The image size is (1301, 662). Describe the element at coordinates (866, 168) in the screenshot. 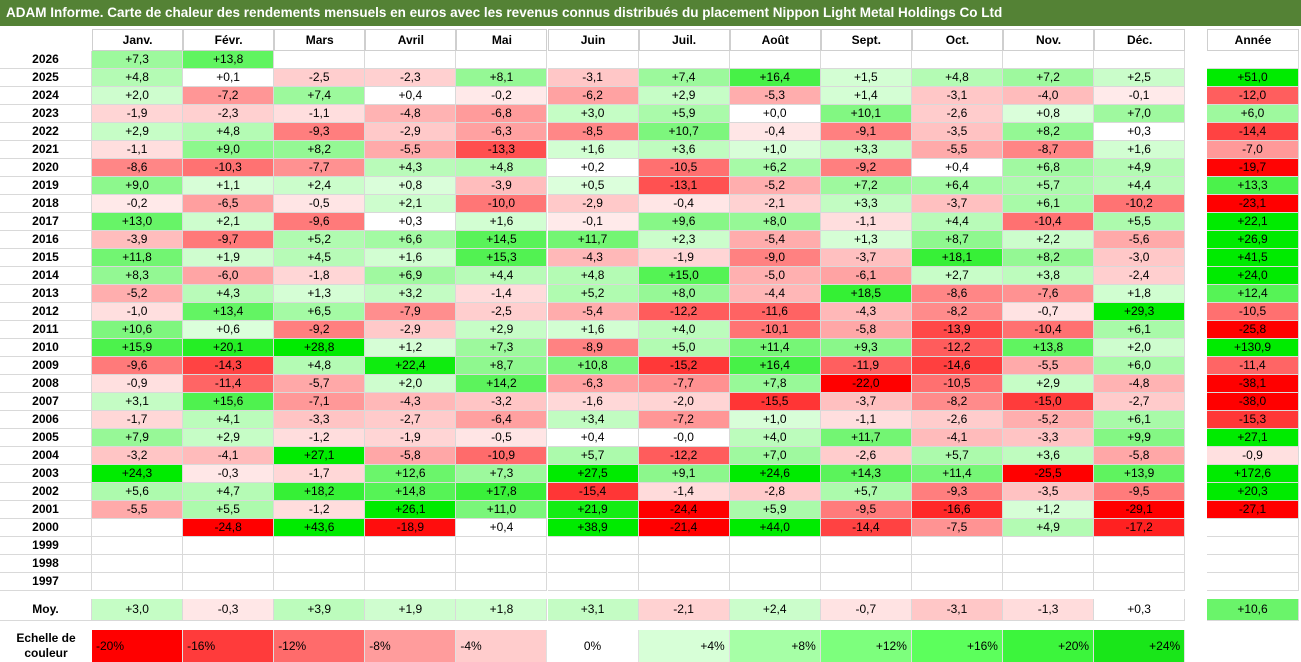

I see `heatmap-cell: -9,2` at that location.